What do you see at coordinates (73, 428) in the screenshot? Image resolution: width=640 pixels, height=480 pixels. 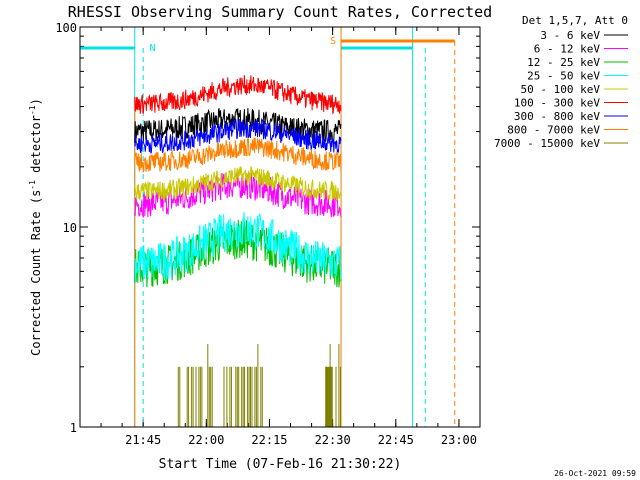 I see `y-tick-label: 1` at bounding box center [73, 428].